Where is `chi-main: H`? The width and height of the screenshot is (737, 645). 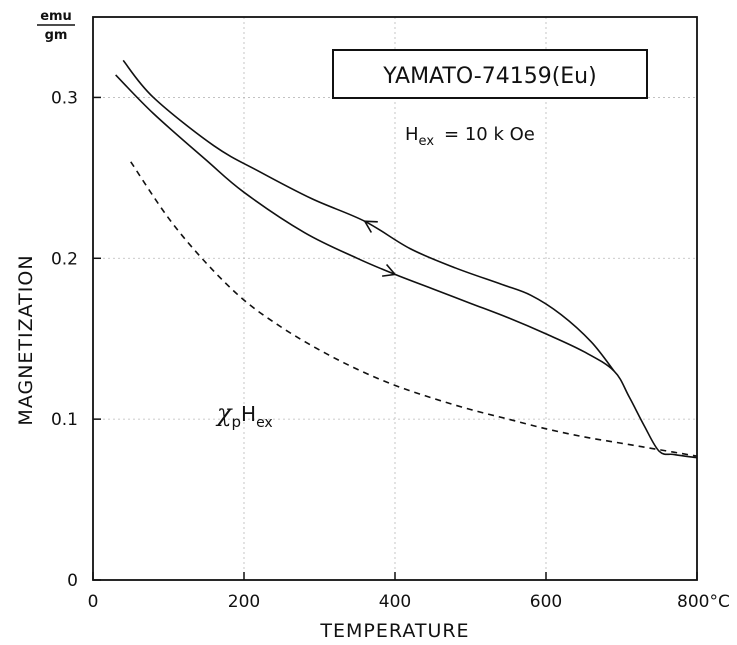 chi-main: H is located at coordinates (248, 414).